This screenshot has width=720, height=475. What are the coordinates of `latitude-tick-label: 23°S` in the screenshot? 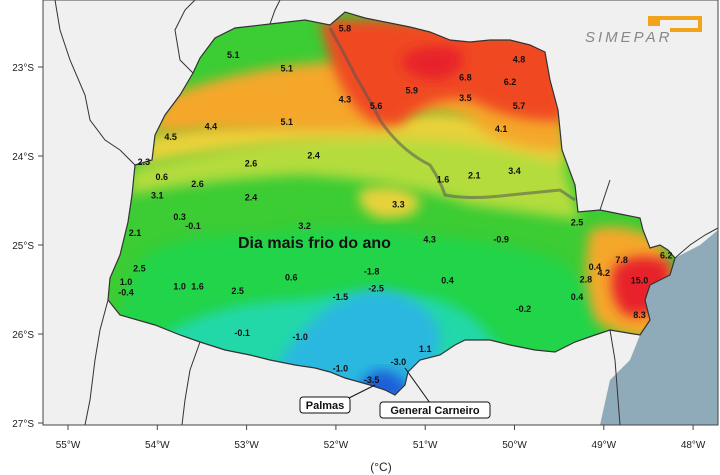 It's located at (23, 68).